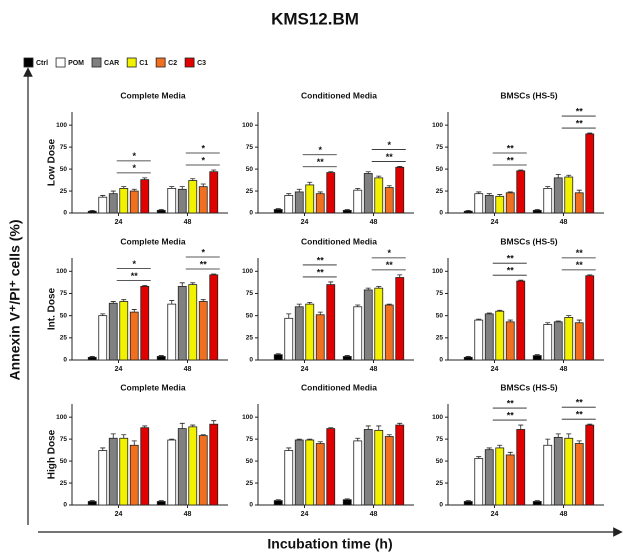  Describe the element at coordinates (528, 95) in the screenshot. I see `panel-title: BMSCs (HS-5)` at that location.